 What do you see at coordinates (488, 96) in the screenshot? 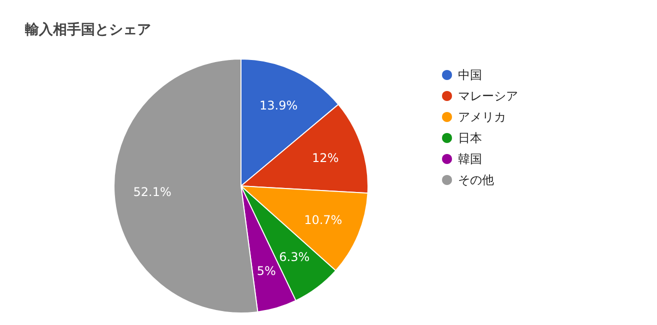
I see `legend-label: マレーシア` at bounding box center [488, 96].